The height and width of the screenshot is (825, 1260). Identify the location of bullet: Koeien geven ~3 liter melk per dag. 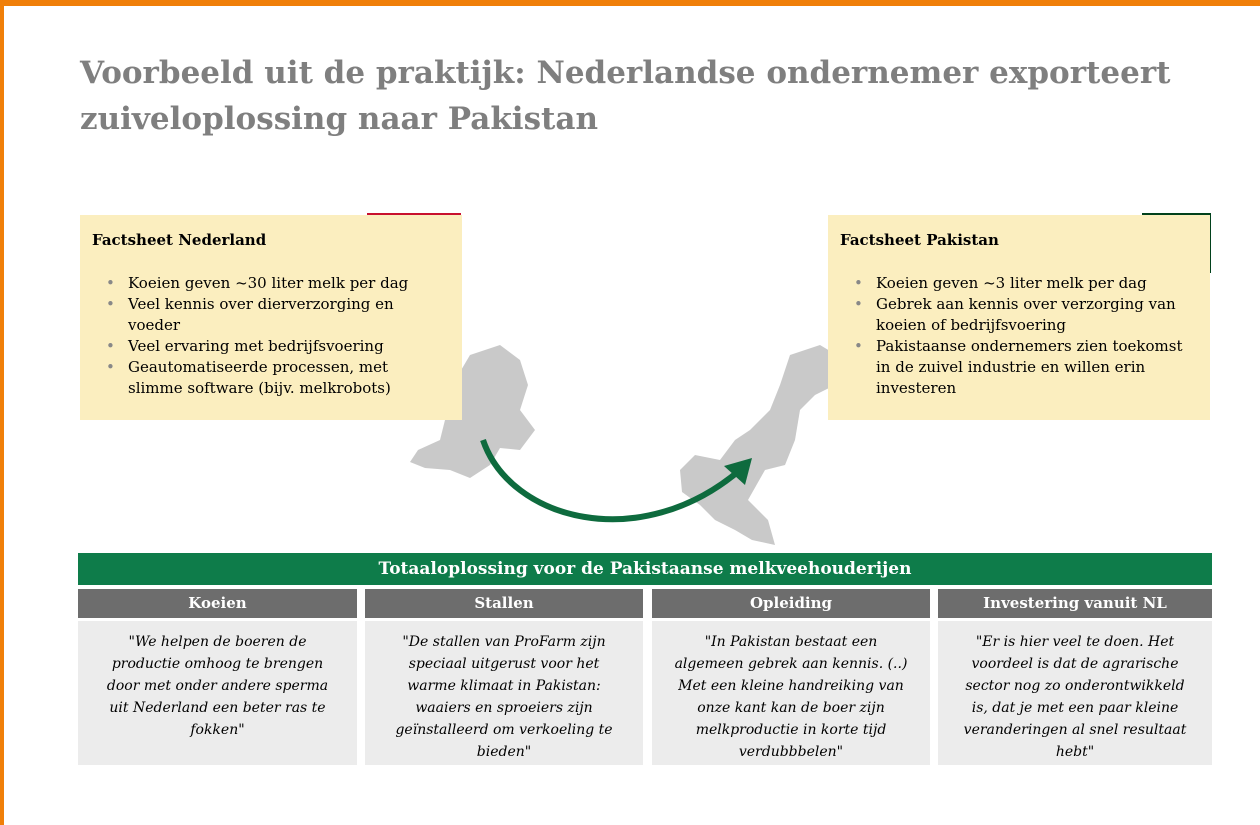
(1025, 283).